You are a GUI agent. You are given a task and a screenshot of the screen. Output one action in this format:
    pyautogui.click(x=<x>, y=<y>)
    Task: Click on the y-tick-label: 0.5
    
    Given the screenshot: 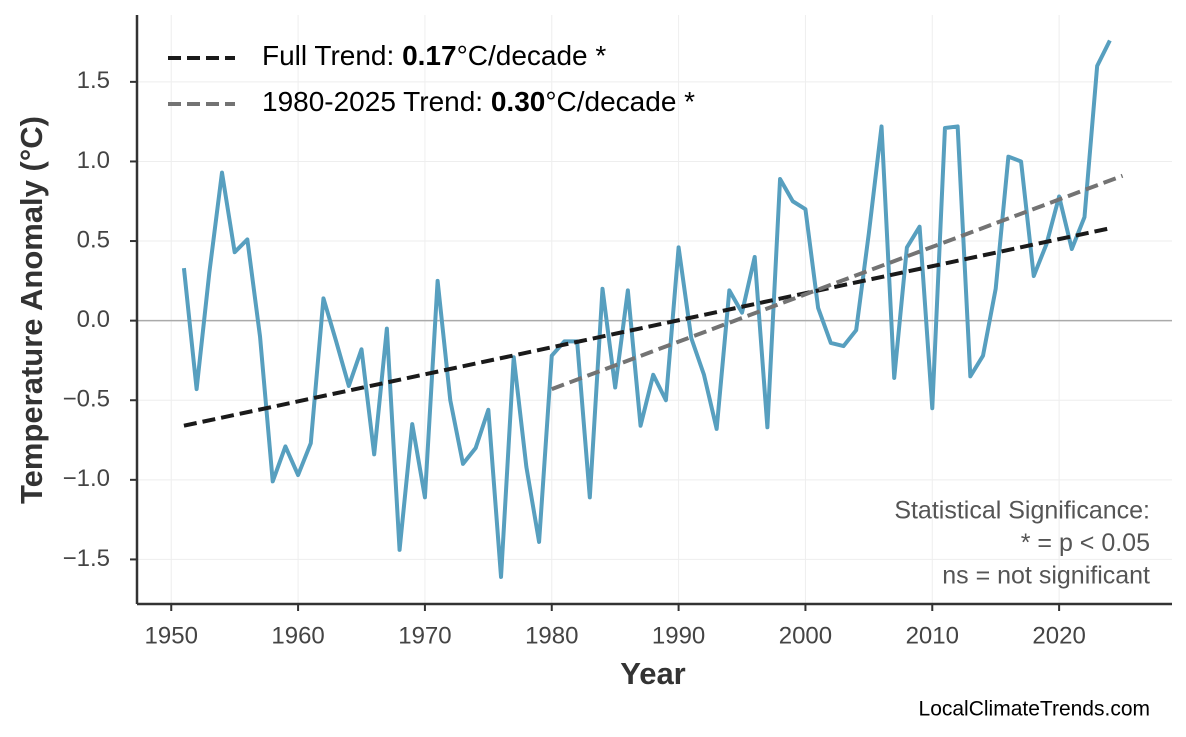 What is the action you would take?
    pyautogui.click(x=93, y=239)
    